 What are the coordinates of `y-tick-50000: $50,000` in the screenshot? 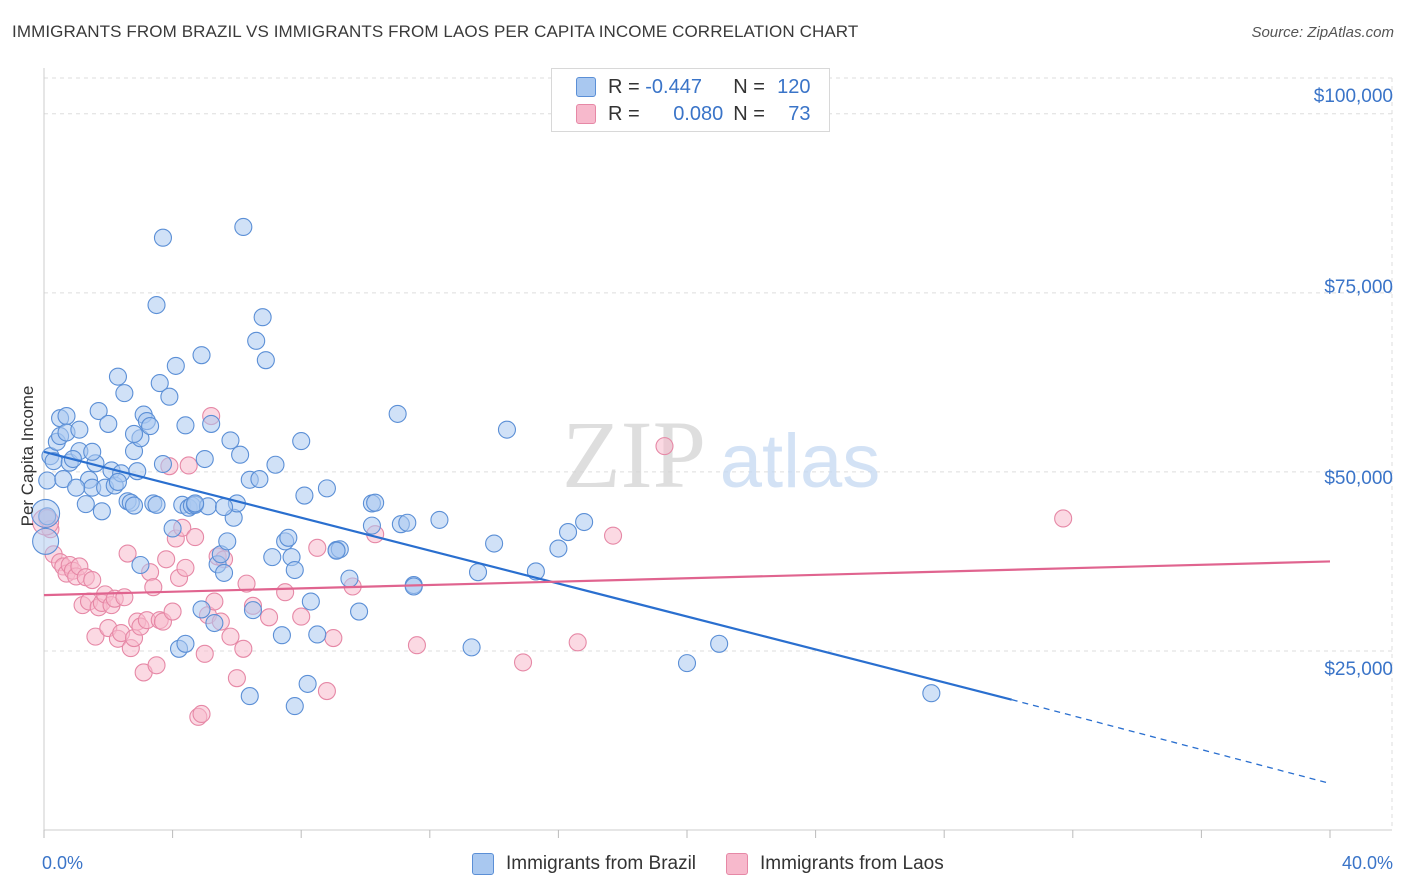 It's located at (1358, 478).